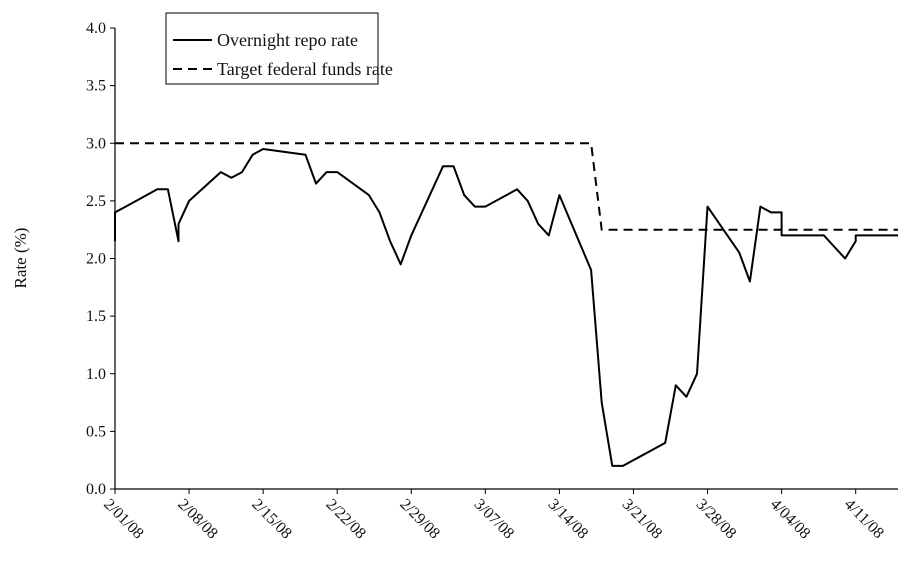  I want to click on y-tick-label: 0.5, so click(96, 431).